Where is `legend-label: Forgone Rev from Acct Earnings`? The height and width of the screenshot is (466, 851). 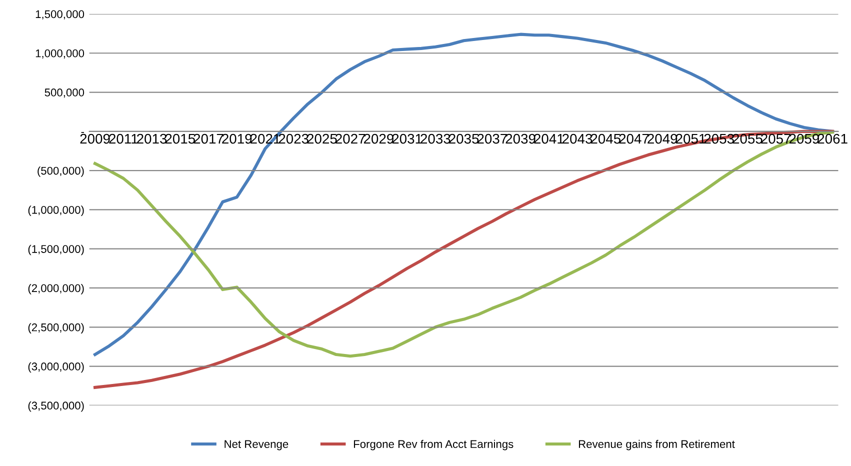 legend-label: Forgone Rev from Acct Earnings is located at coordinates (434, 445).